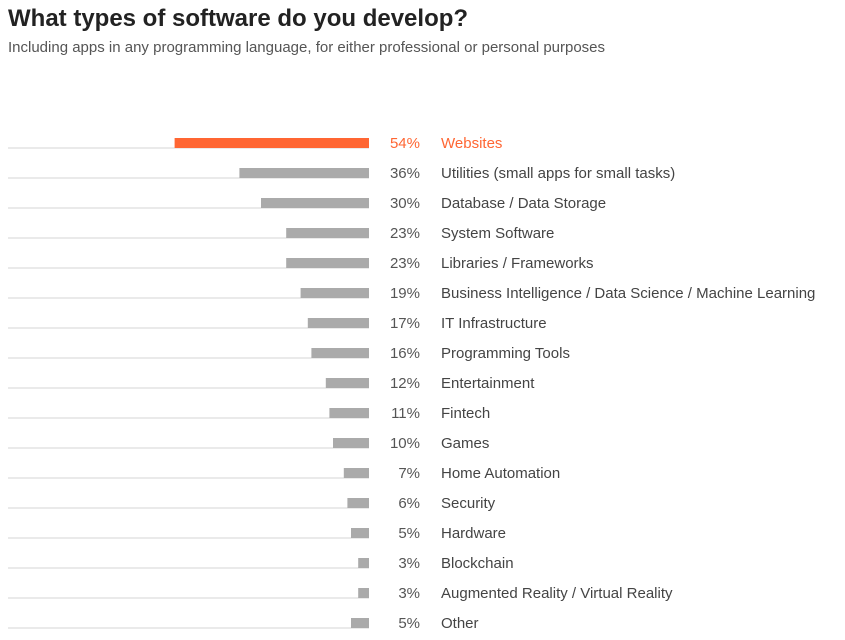  I want to click on category-label: Entertainment, so click(488, 383).